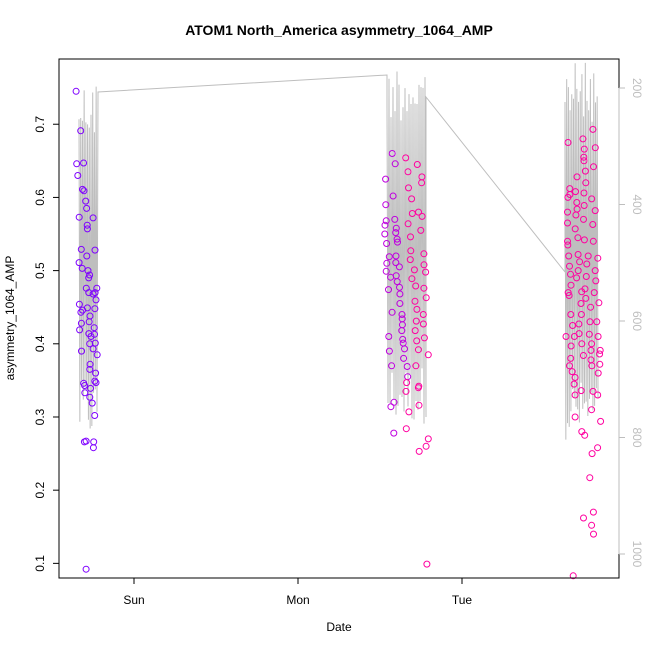  Describe the element at coordinates (637, 554) in the screenshot. I see `y2-tick-label: 1000` at that location.